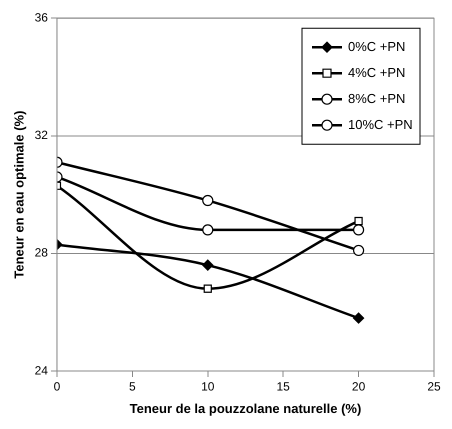  What do you see at coordinates (18, 194) in the screenshot?
I see `y-axis-title: Teneur en eau optimale (%)` at bounding box center [18, 194].